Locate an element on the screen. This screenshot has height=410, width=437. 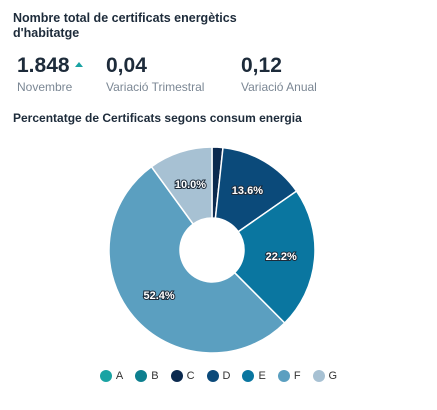
kpi-quarterly-label: Variació Trimestral is located at coordinates (155, 87).